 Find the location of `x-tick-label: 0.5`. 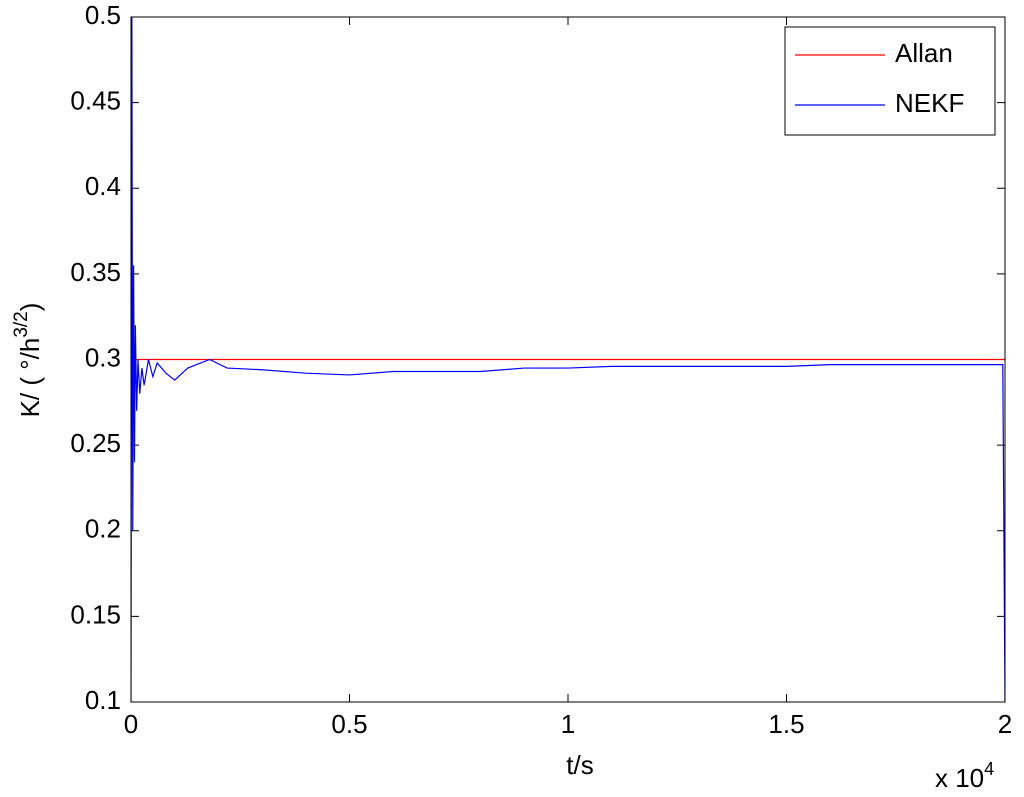

x-tick-label: 0.5 is located at coordinates (349, 724).